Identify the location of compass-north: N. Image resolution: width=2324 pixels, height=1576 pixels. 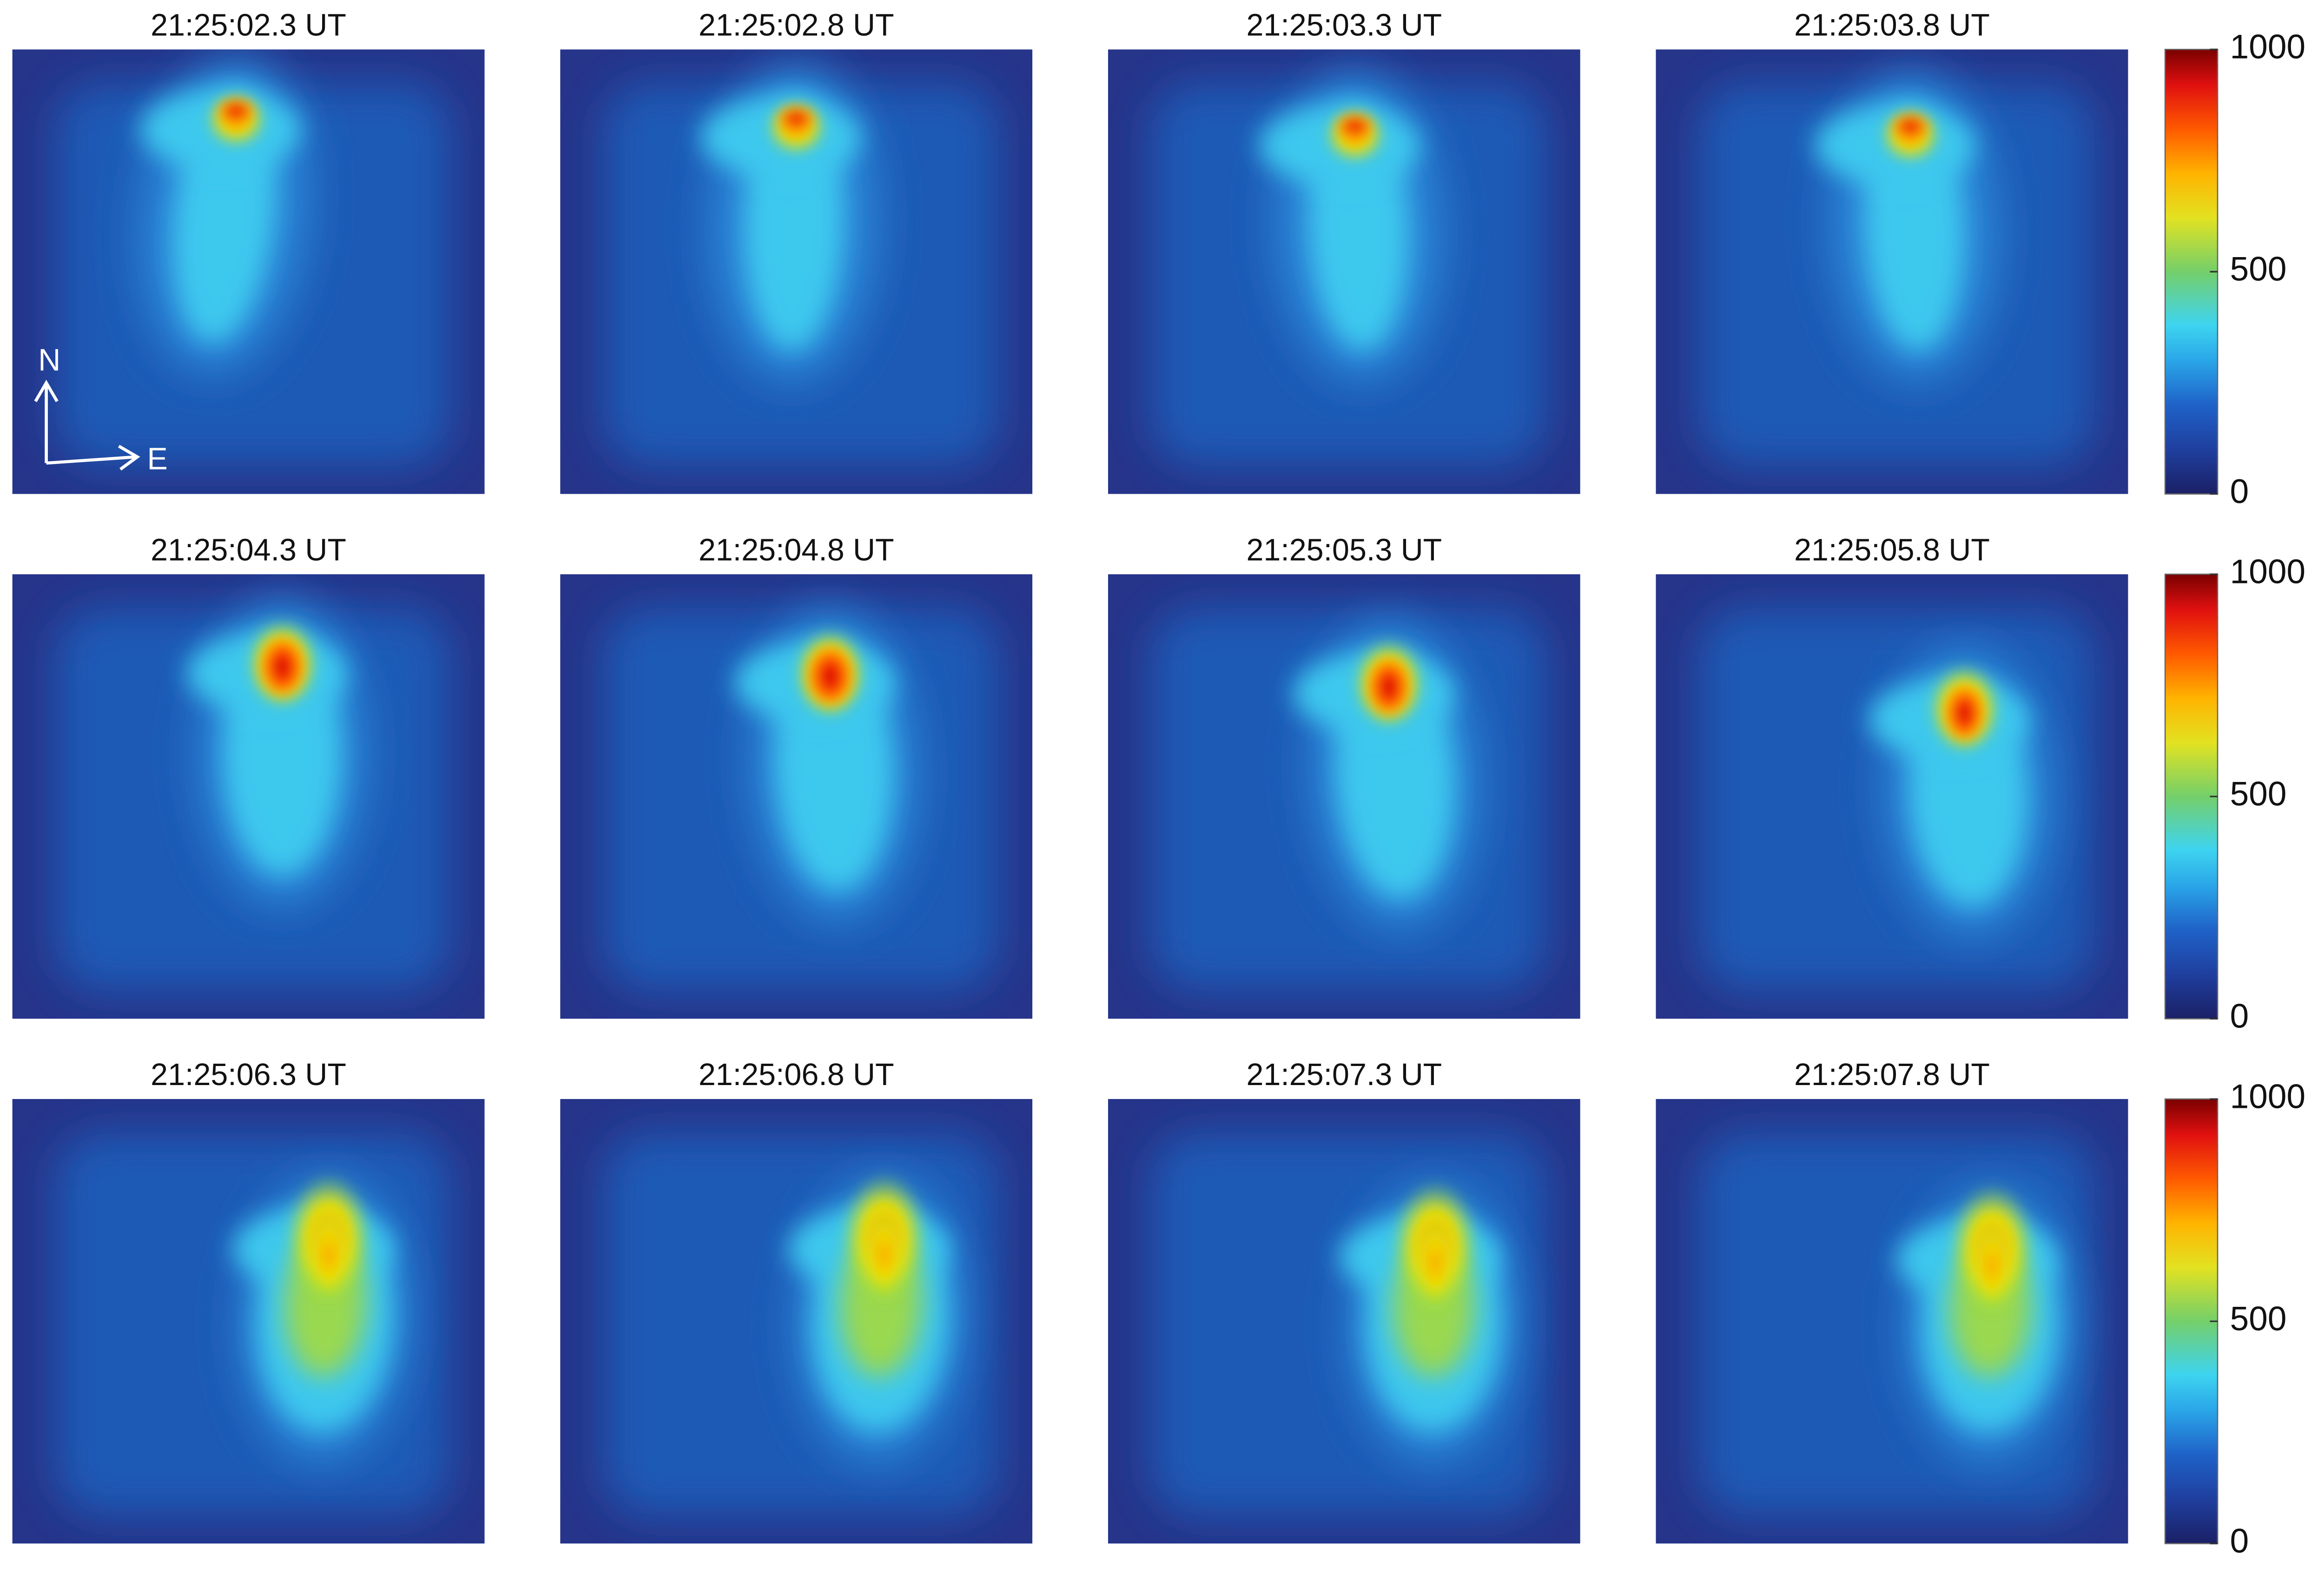
(49, 360).